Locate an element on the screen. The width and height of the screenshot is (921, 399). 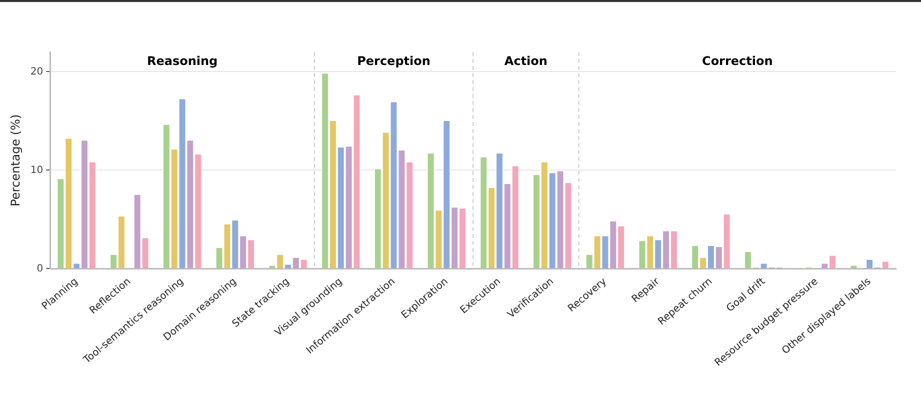
annotation: Perception is located at coordinates (393, 61).